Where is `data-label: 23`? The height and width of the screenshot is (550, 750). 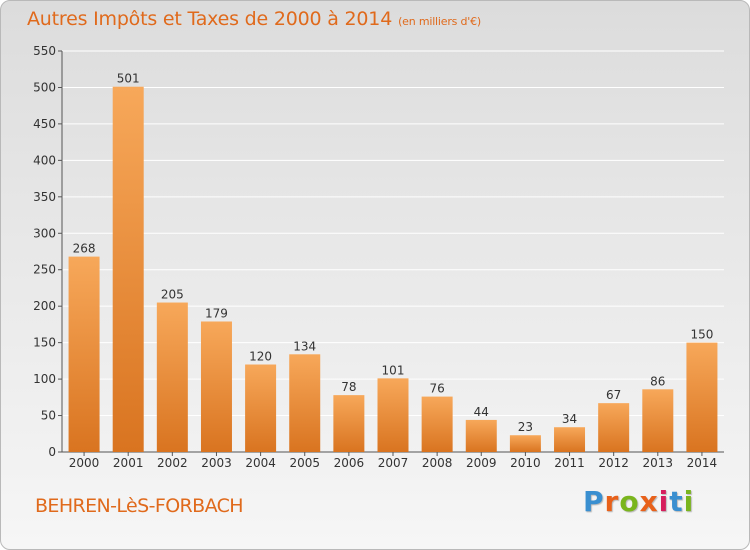 data-label: 23 is located at coordinates (525, 427).